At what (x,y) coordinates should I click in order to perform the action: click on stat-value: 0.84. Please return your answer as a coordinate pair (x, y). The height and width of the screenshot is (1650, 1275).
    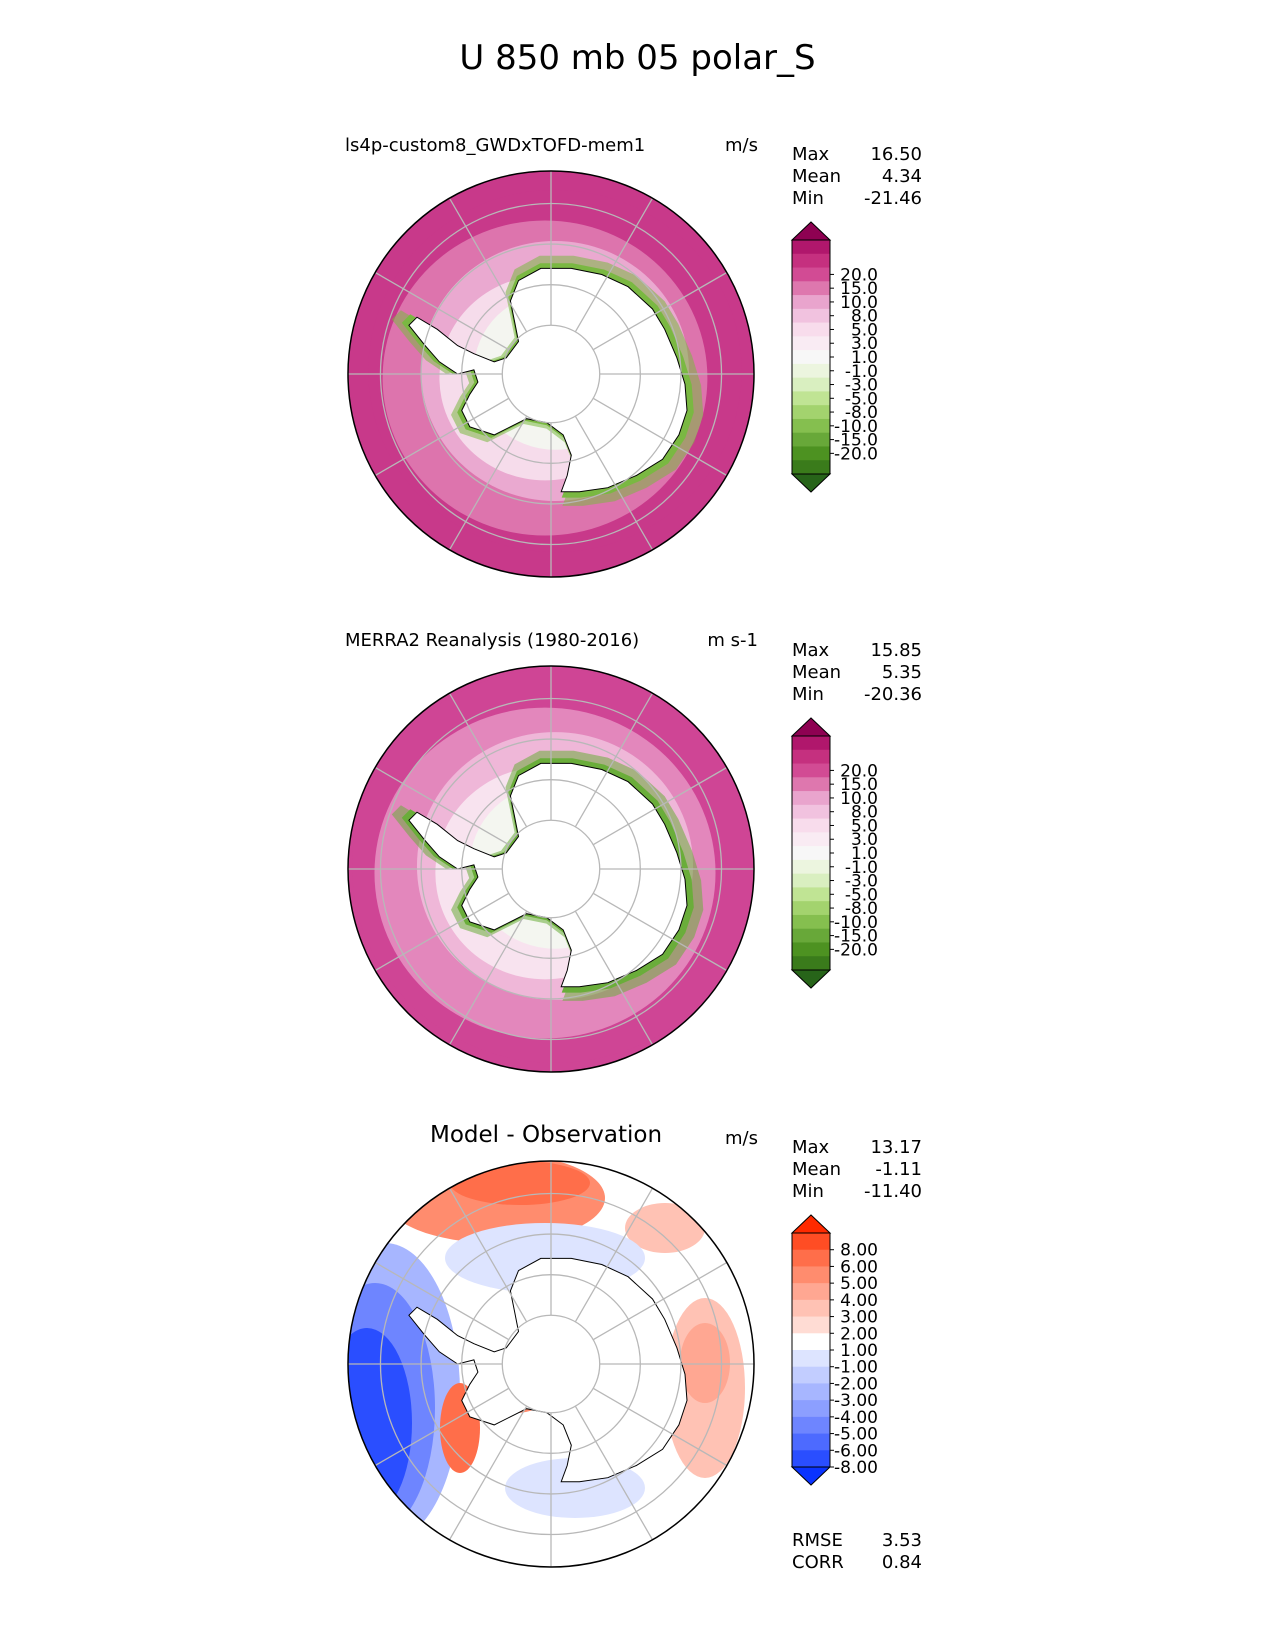
    Looking at the image, I should click on (901, 1562).